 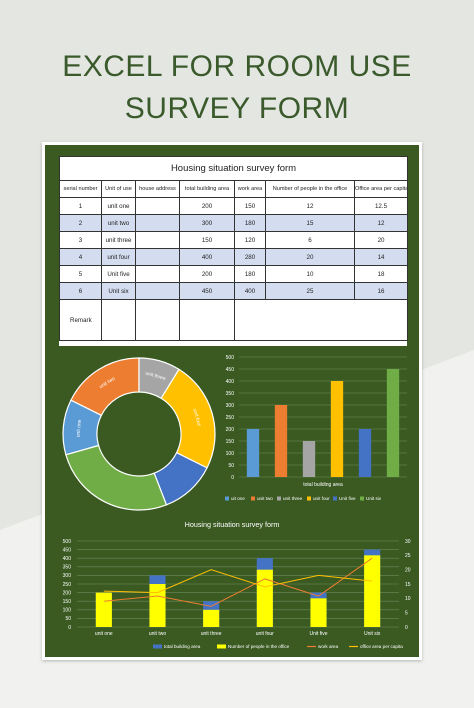 I want to click on table-cell: unit four, so click(x=118, y=257).